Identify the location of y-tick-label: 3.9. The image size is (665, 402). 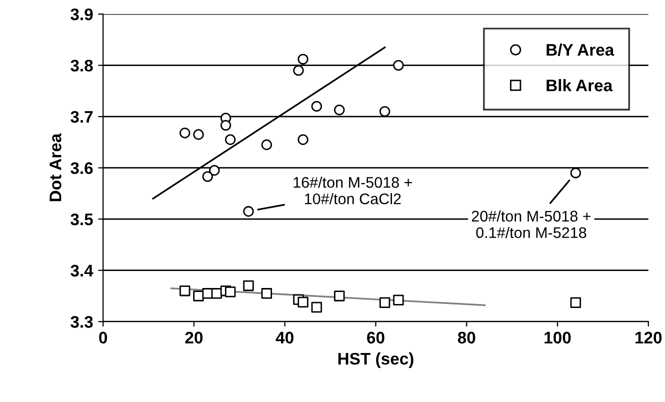
(81, 14).